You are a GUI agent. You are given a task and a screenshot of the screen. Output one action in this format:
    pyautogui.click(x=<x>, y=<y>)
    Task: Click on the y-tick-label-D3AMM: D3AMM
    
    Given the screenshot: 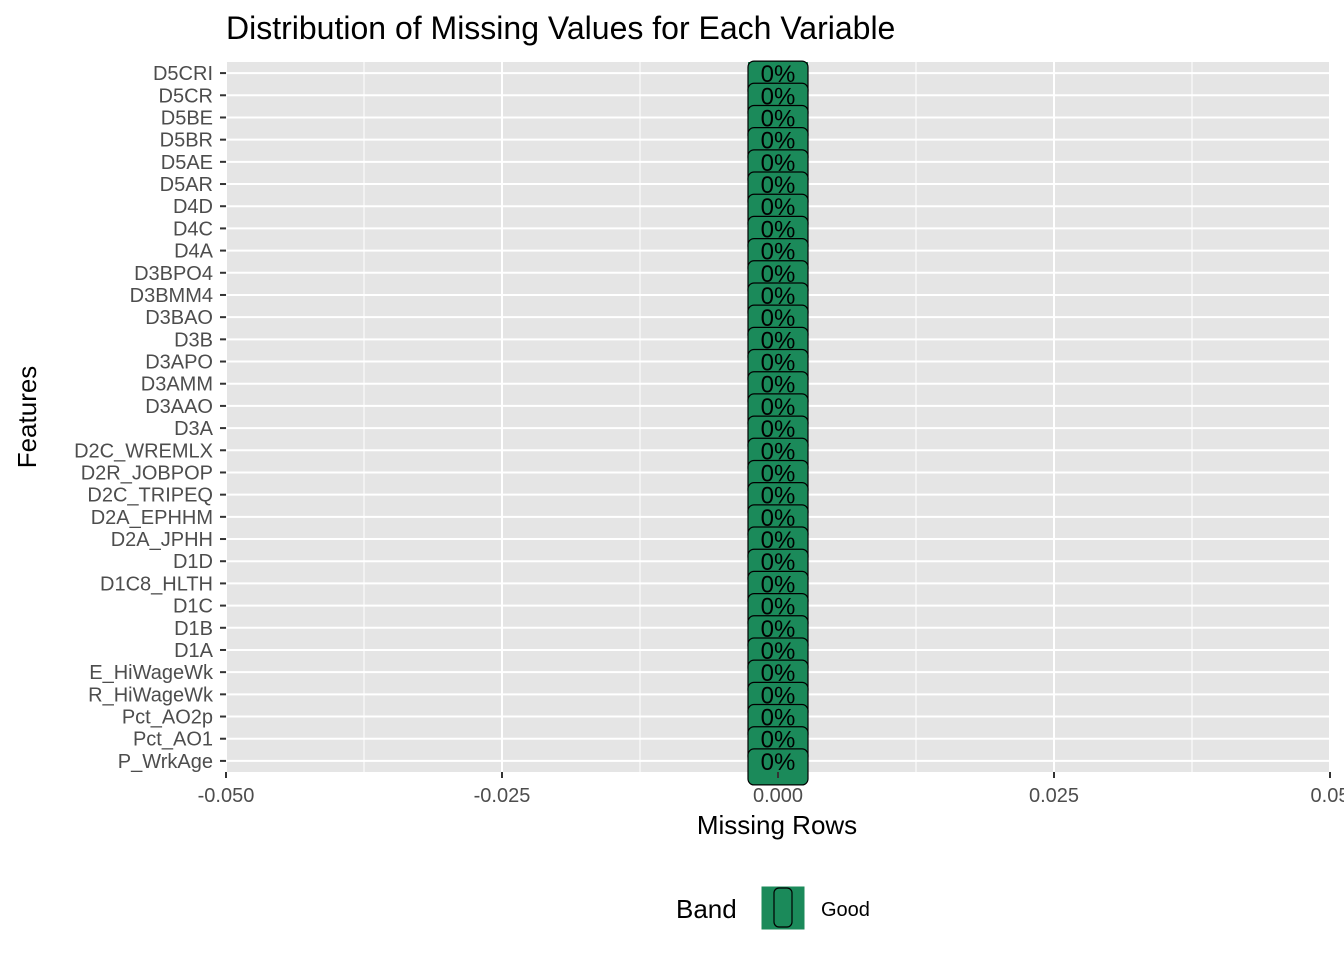 What is the action you would take?
    pyautogui.click(x=177, y=385)
    